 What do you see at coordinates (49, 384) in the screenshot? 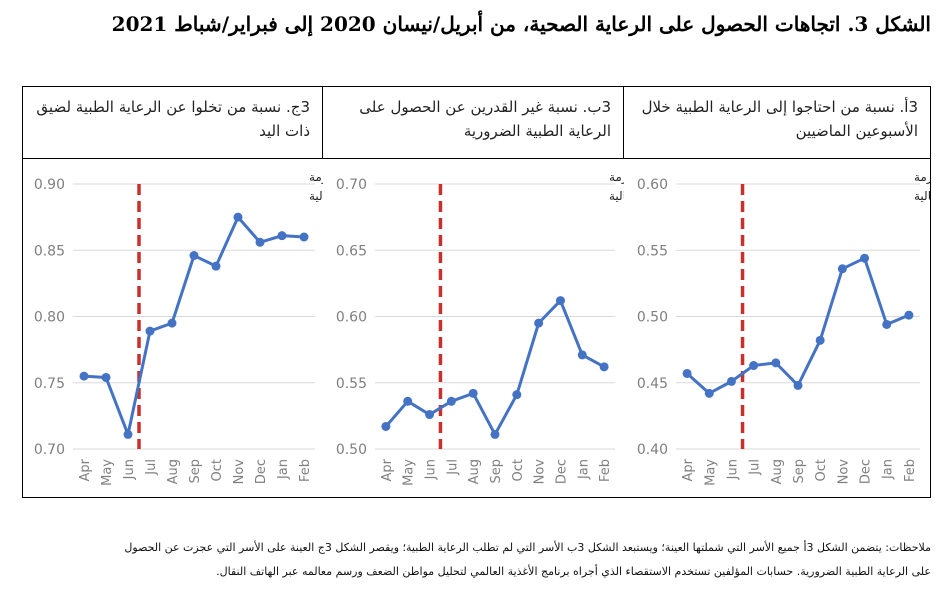
I see `y-tick-label: 0.75` at bounding box center [49, 384].